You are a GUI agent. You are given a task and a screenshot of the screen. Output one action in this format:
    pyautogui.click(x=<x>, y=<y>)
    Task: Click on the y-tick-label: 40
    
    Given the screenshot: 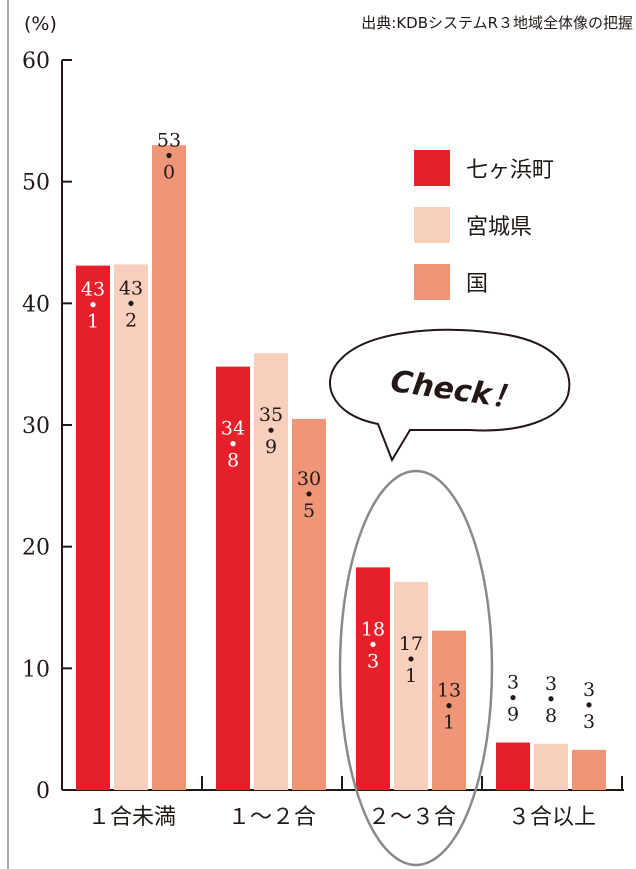 What is the action you would take?
    pyautogui.click(x=36, y=304)
    